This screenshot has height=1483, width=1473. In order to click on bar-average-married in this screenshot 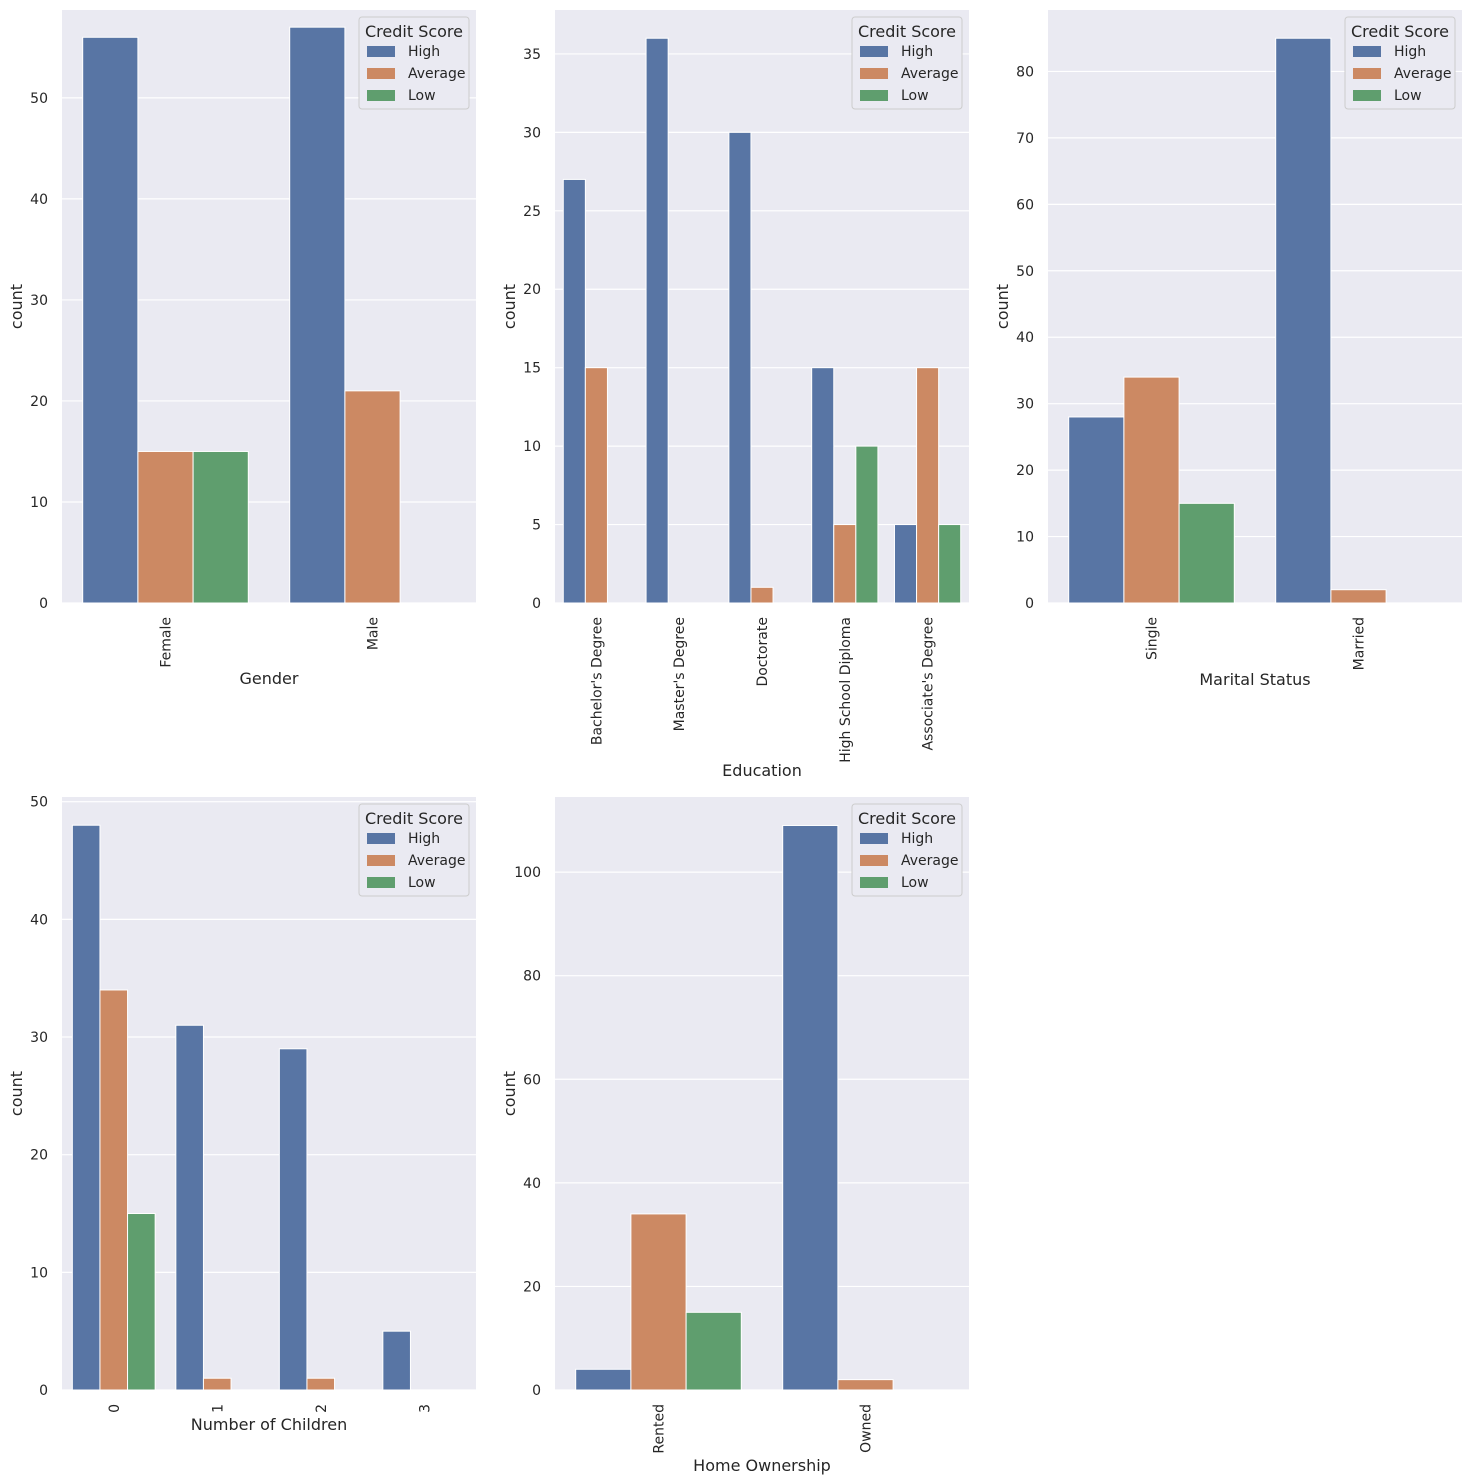, I will do `click(1358, 596)`.